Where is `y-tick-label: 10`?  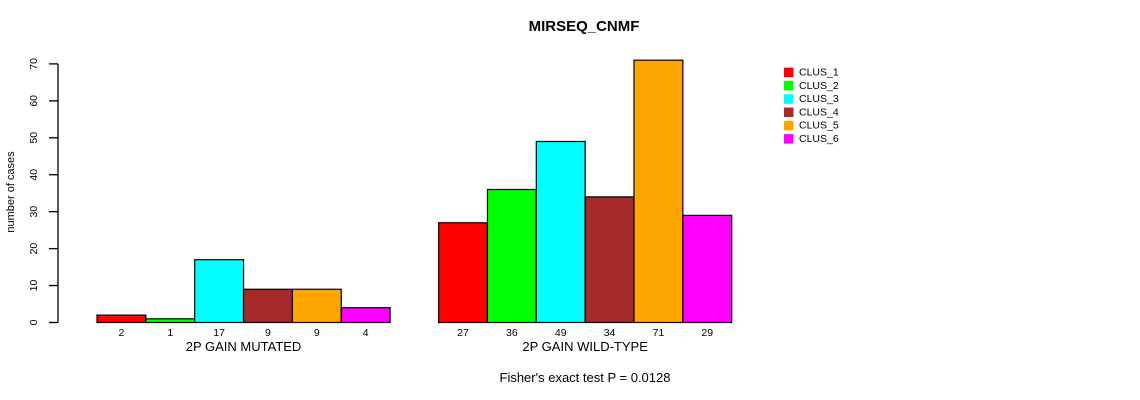 y-tick-label: 10 is located at coordinates (34, 286).